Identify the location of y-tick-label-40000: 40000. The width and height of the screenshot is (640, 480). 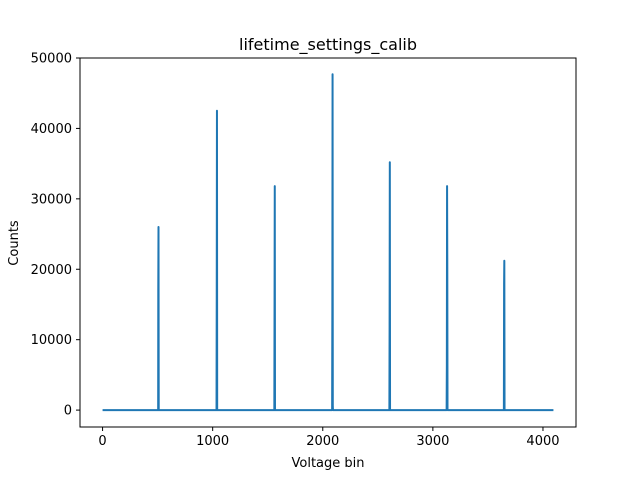
(51, 129).